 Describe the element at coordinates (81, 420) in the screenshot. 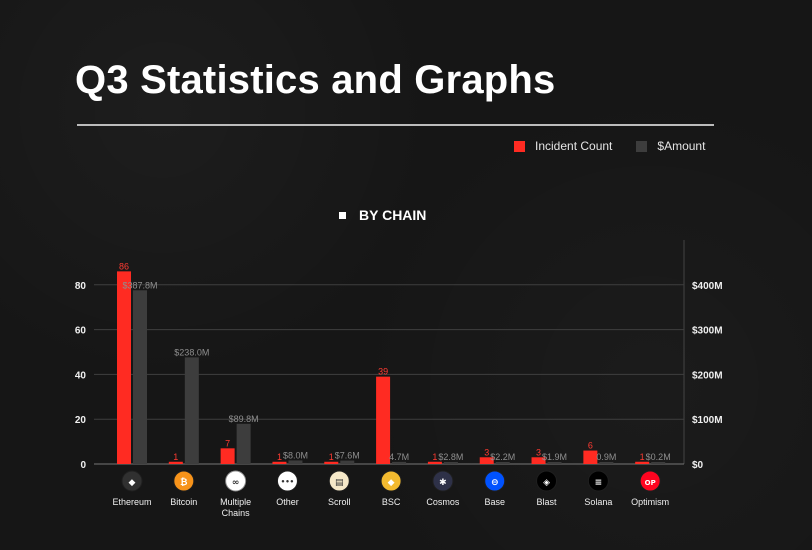

I see `left-axis-tick-label: 20` at that location.